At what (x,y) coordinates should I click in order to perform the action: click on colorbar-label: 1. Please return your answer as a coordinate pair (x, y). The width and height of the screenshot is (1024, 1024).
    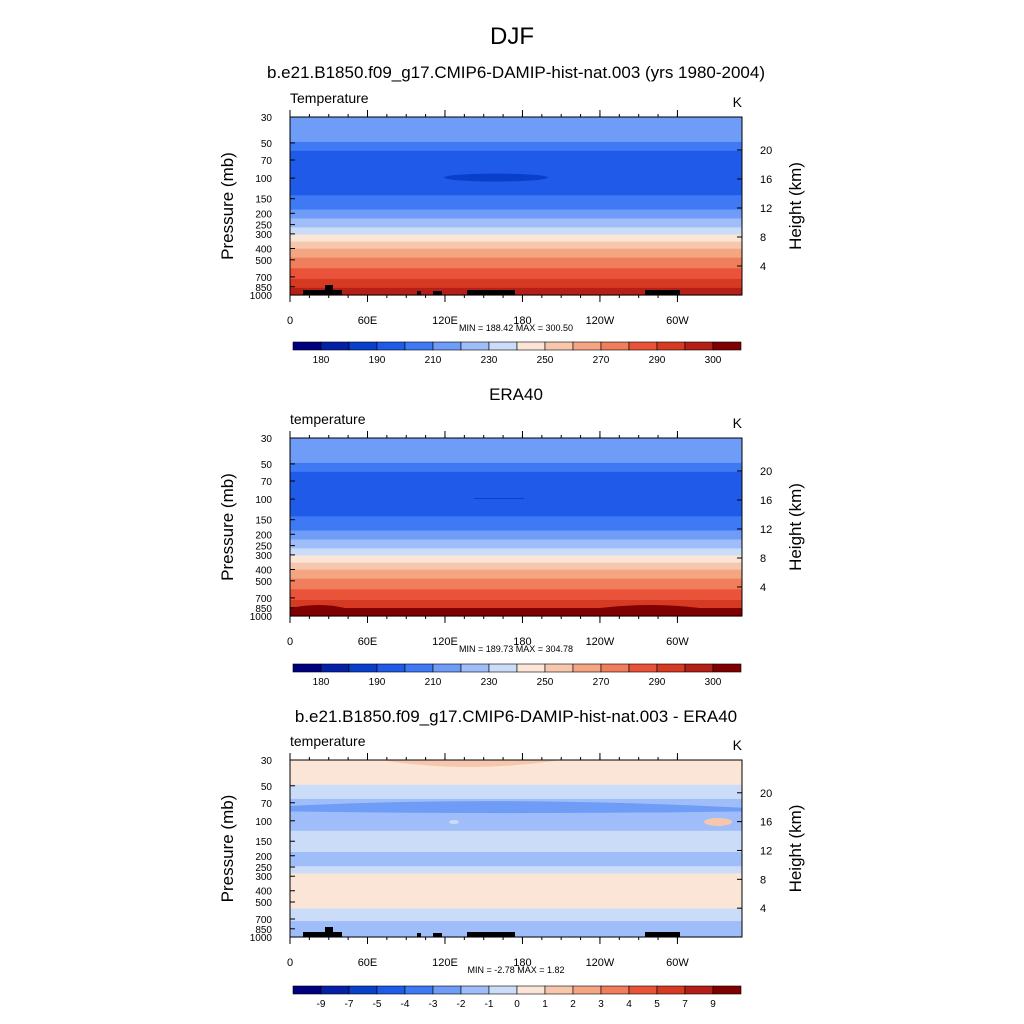
    Looking at the image, I should click on (545, 1004).